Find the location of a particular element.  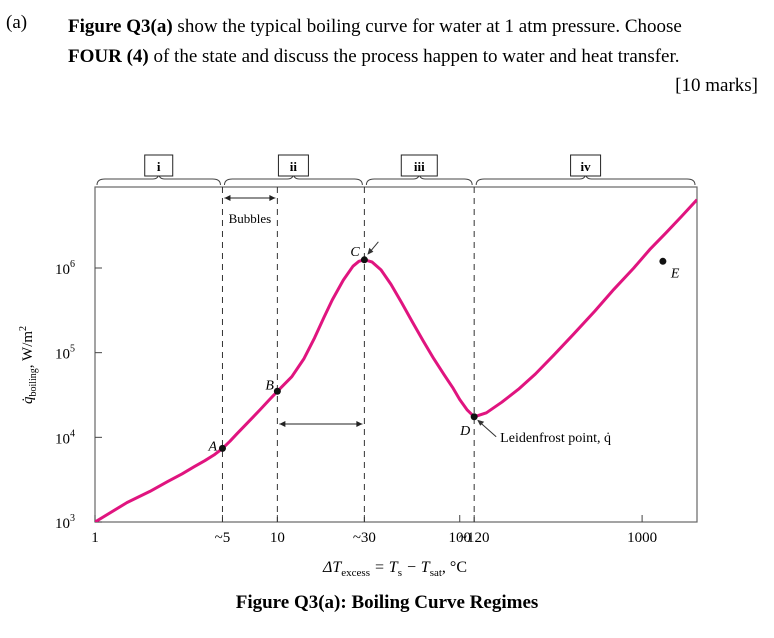

chf-pointer-head is located at coordinates (370, 251).